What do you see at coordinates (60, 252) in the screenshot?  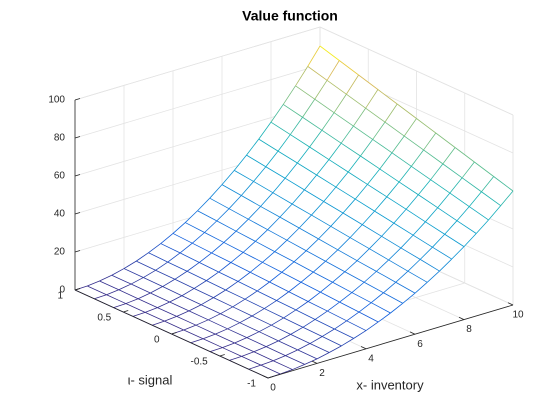 I see `z-tick-label: 20` at bounding box center [60, 252].